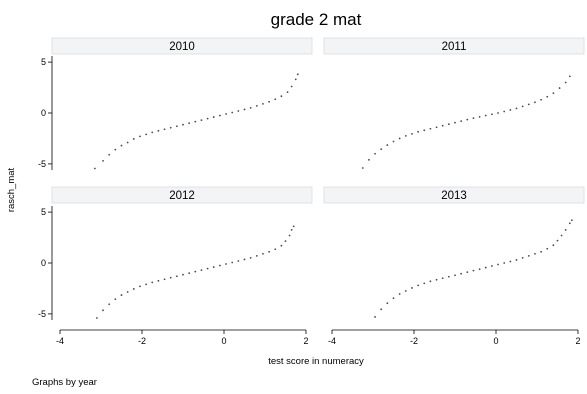  I want to click on chart-title: grade 2 mat, so click(316, 19).